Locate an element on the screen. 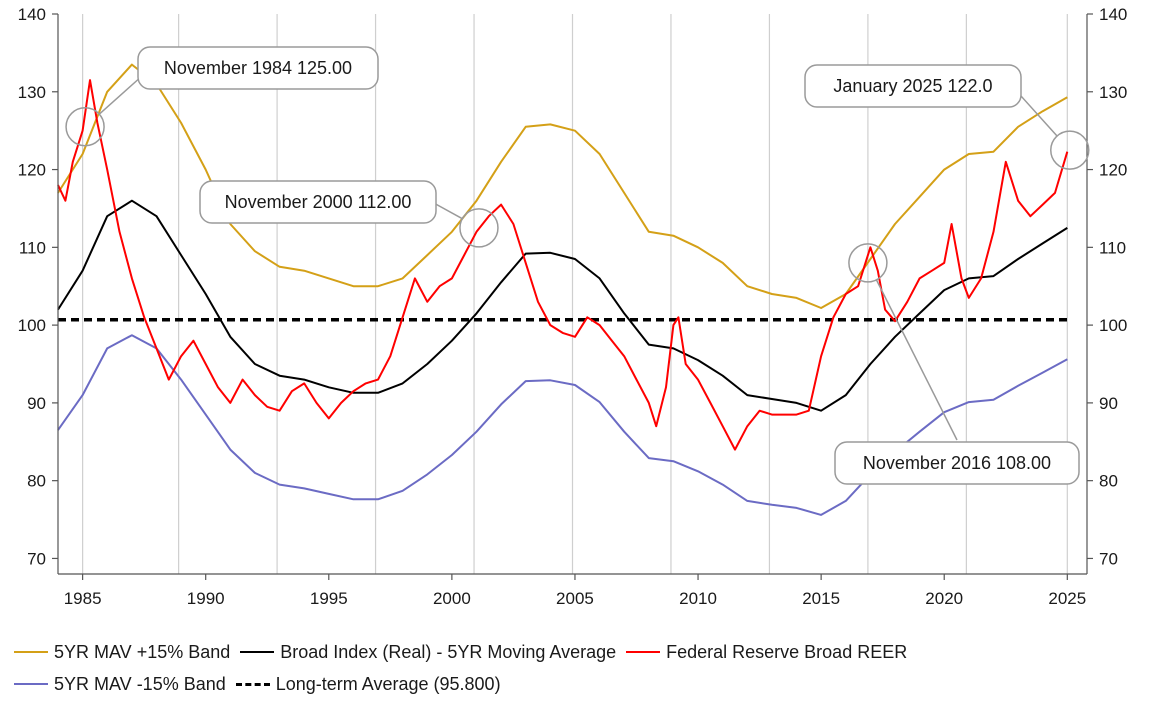 The image size is (1152, 719). x-tick-label: 2005 is located at coordinates (575, 598).